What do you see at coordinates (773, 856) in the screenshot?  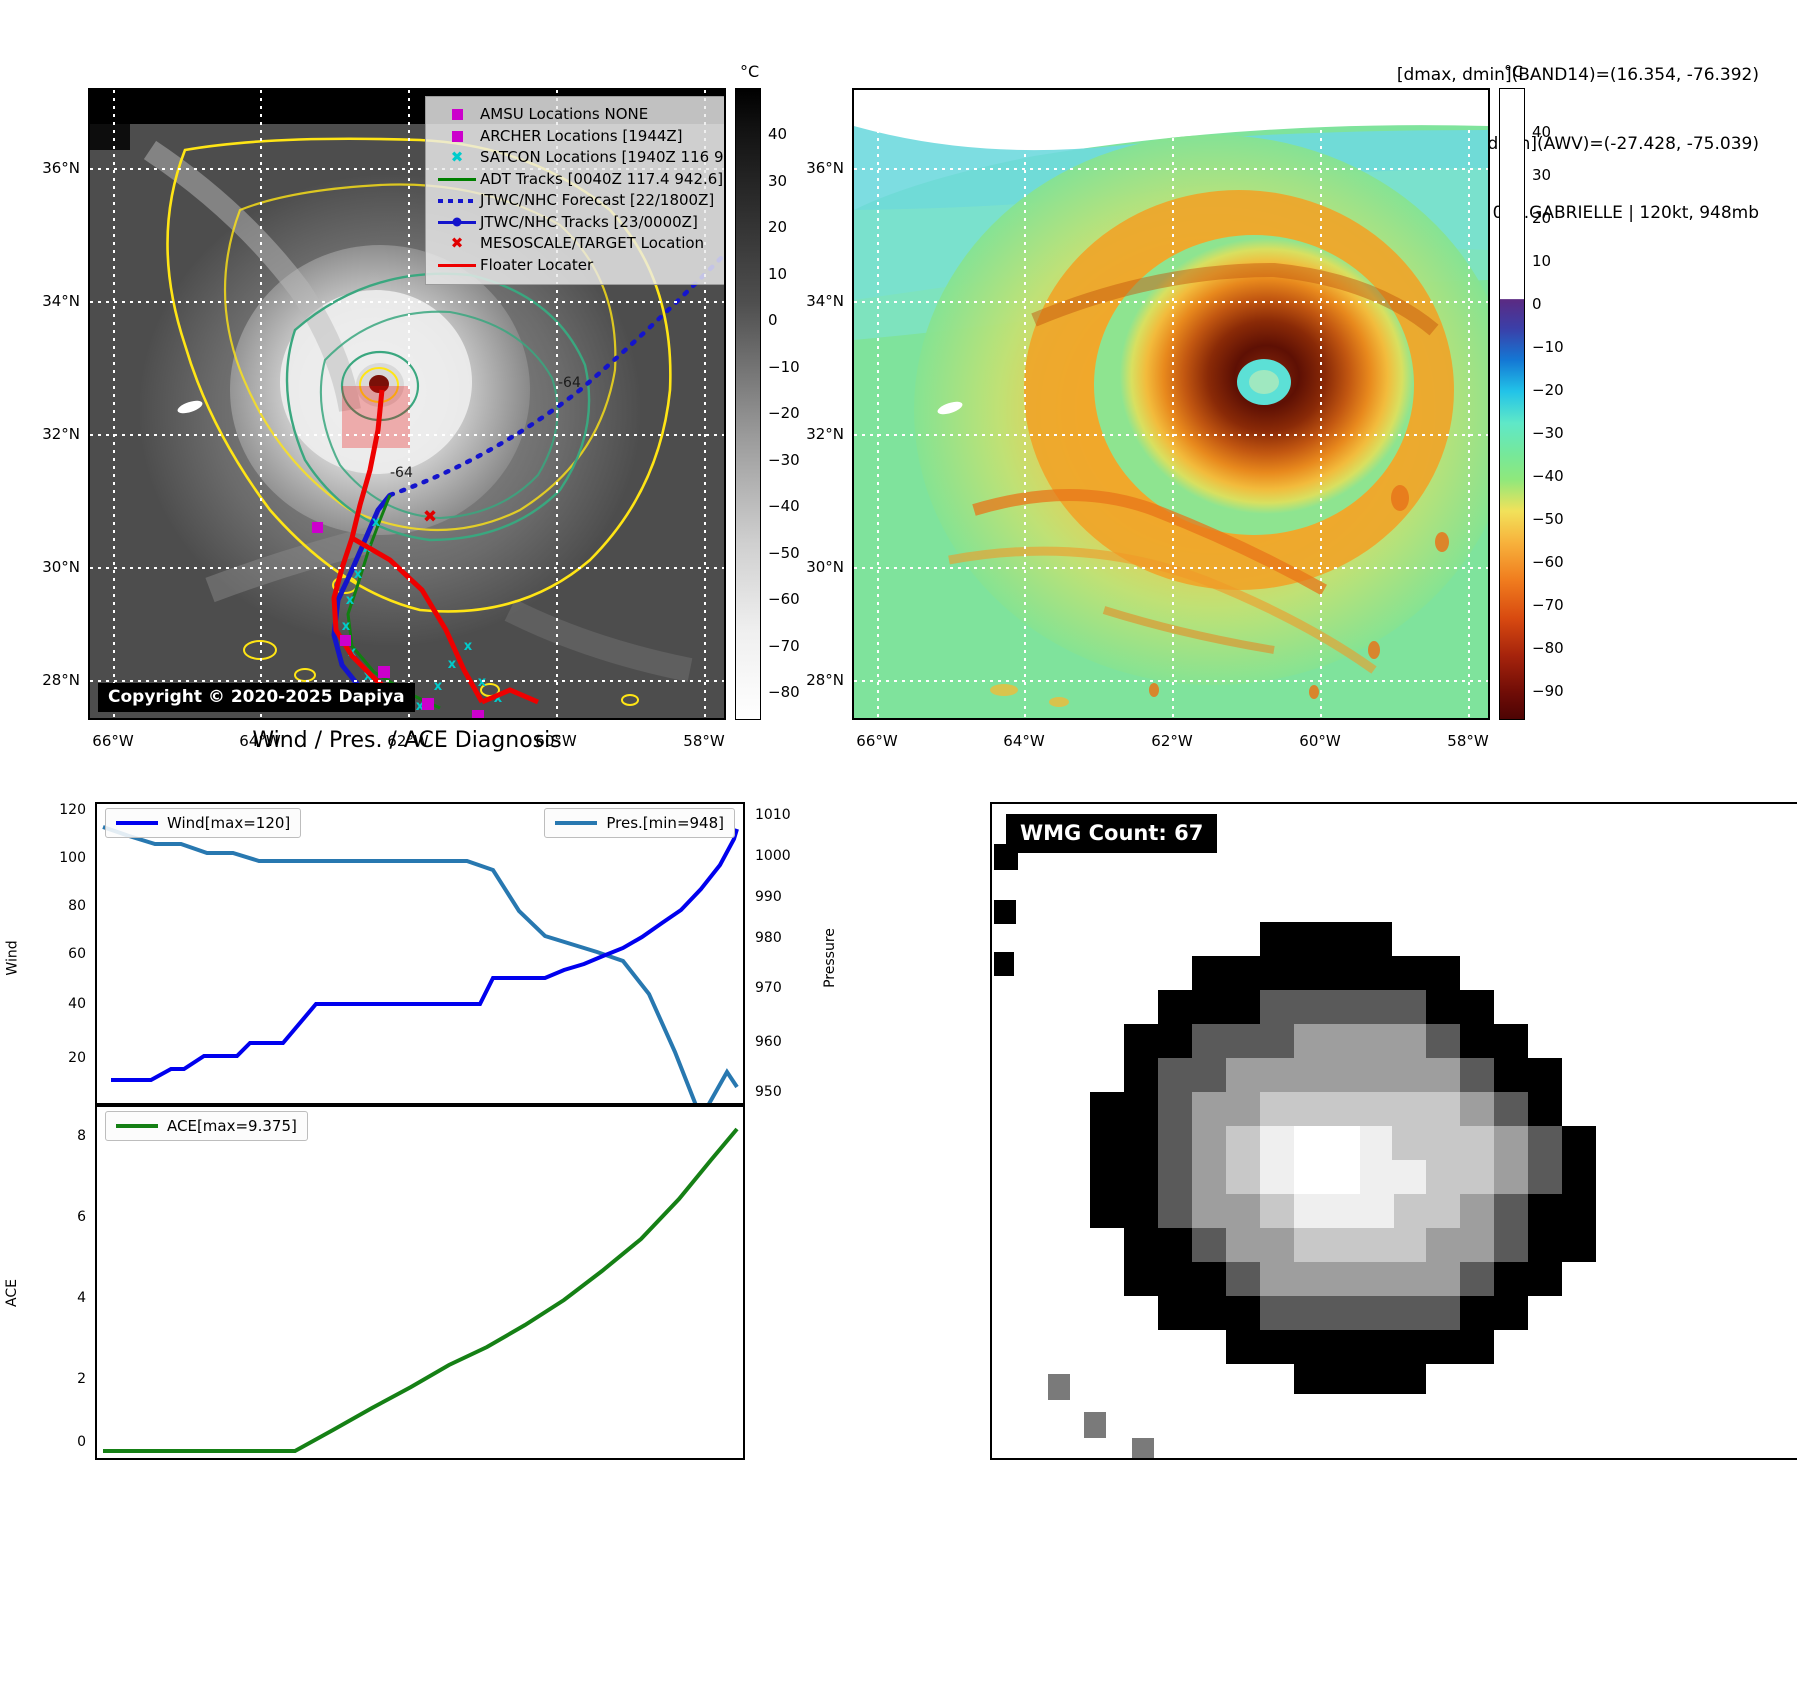 I see `pressure-ytick-1000: 1000` at bounding box center [773, 856].